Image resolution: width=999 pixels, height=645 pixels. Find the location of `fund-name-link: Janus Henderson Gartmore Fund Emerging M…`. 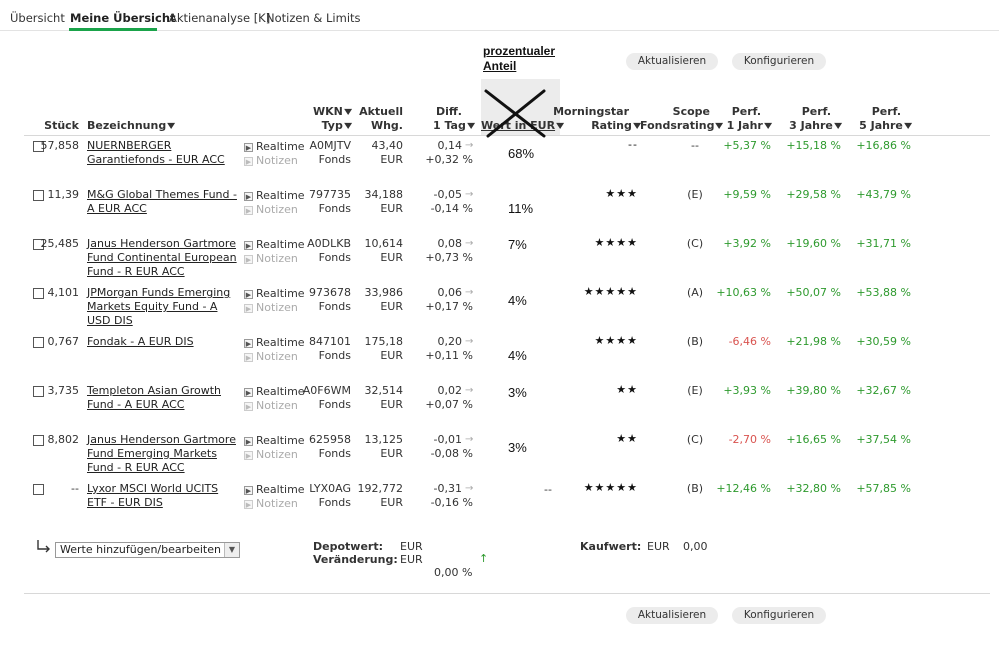

fund-name-link: Janus Henderson Gartmore Fund Emerging M… is located at coordinates (161, 453).